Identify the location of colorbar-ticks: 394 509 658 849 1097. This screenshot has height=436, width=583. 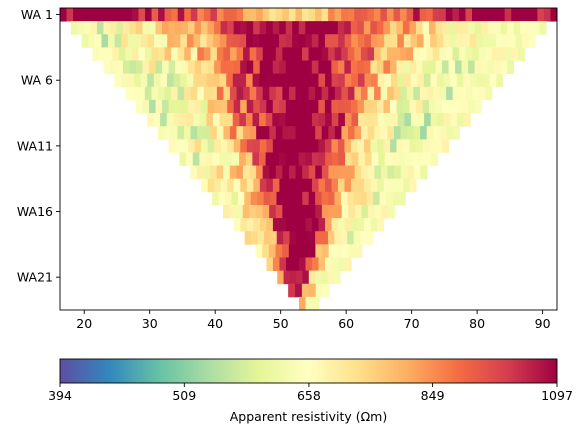
(310, 393).